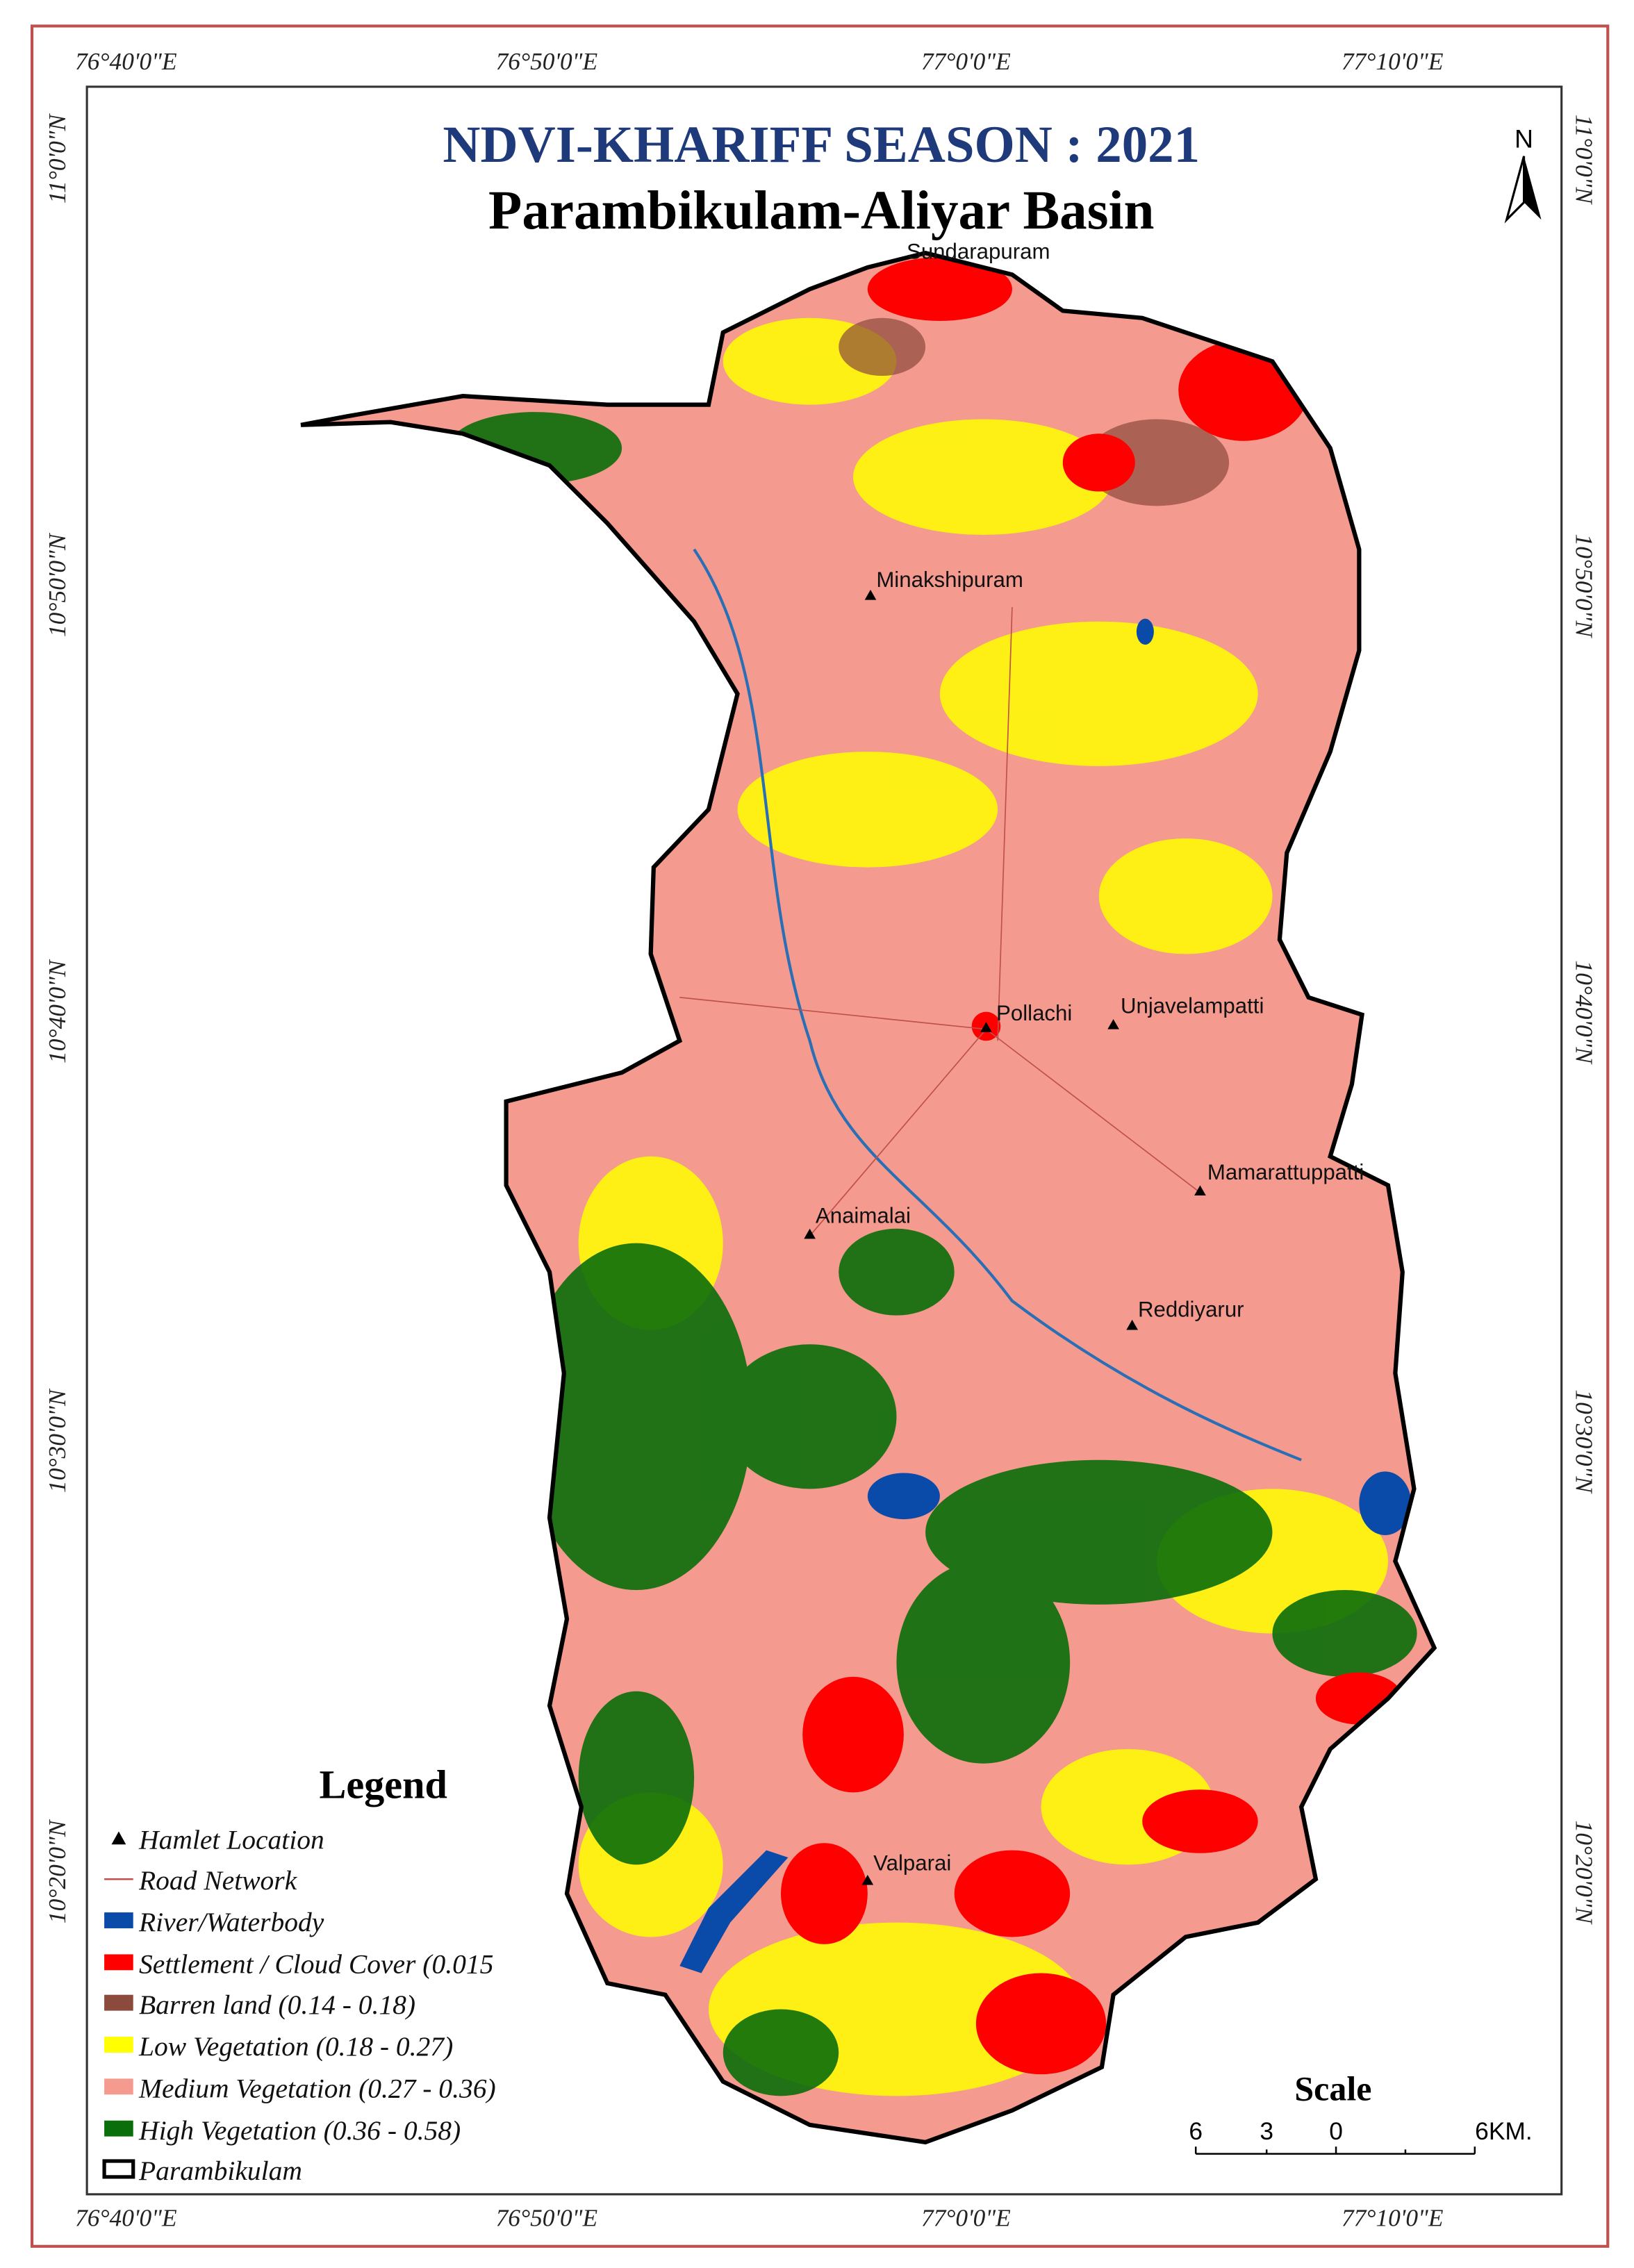  What do you see at coordinates (863, 1215) in the screenshot?
I see `hamlet-label: Anaimalai` at bounding box center [863, 1215].